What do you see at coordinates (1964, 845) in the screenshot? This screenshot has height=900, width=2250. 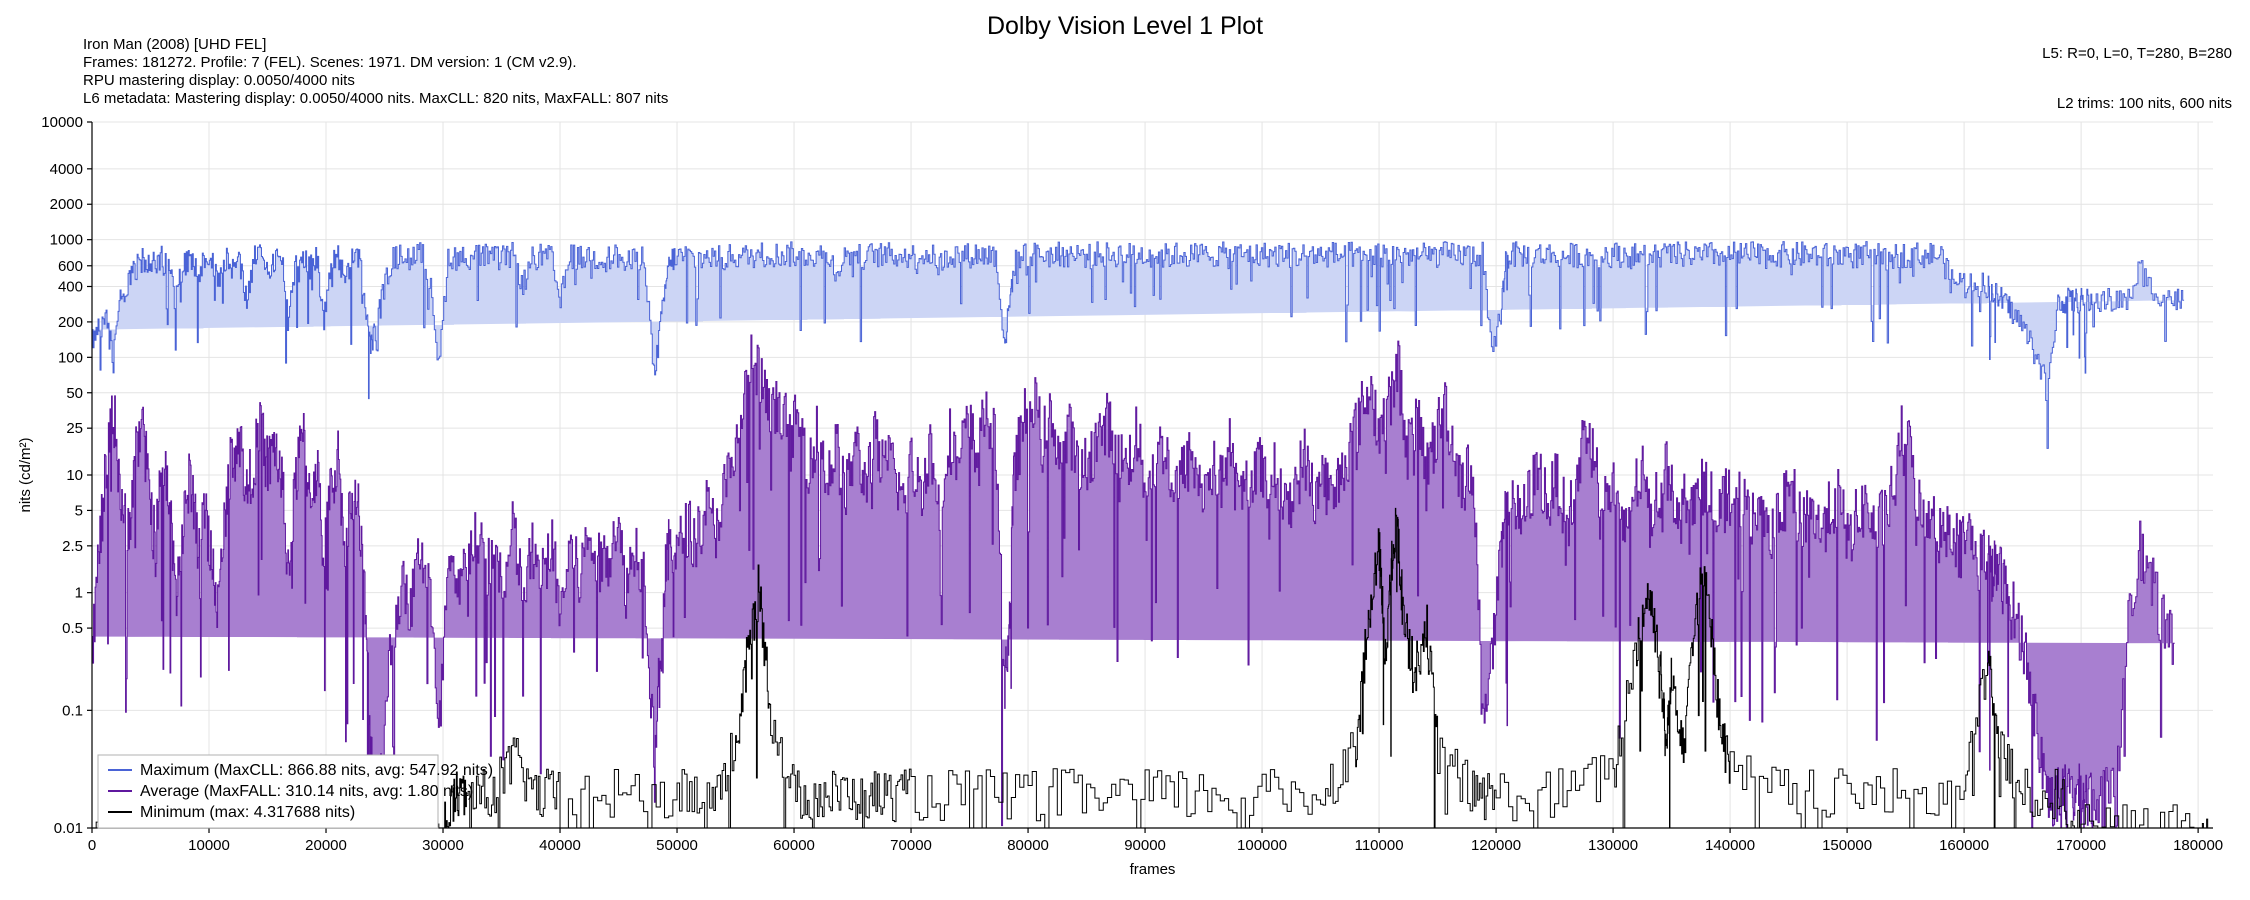 I see `x-tick-label: 160000` at bounding box center [1964, 845].